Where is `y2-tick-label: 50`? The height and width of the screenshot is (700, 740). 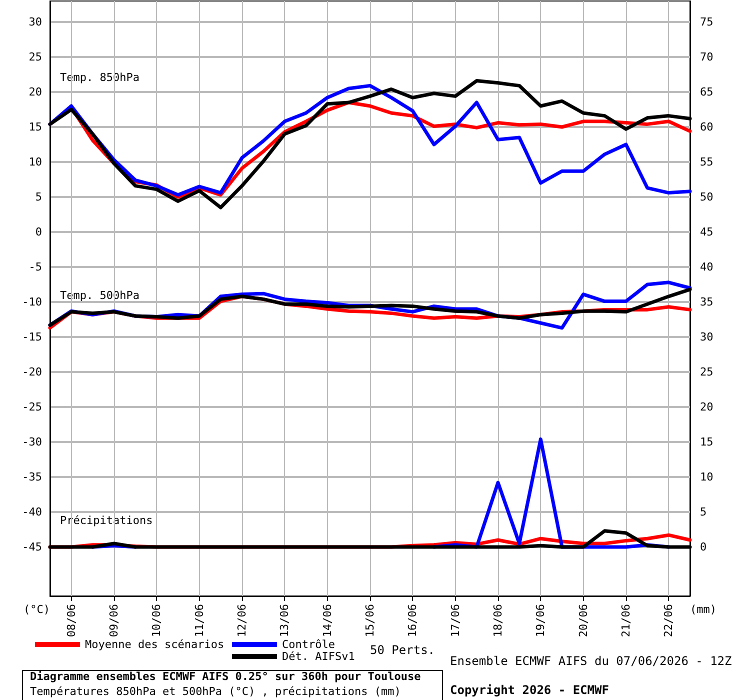 y2-tick-label: 50 is located at coordinates (707, 197).